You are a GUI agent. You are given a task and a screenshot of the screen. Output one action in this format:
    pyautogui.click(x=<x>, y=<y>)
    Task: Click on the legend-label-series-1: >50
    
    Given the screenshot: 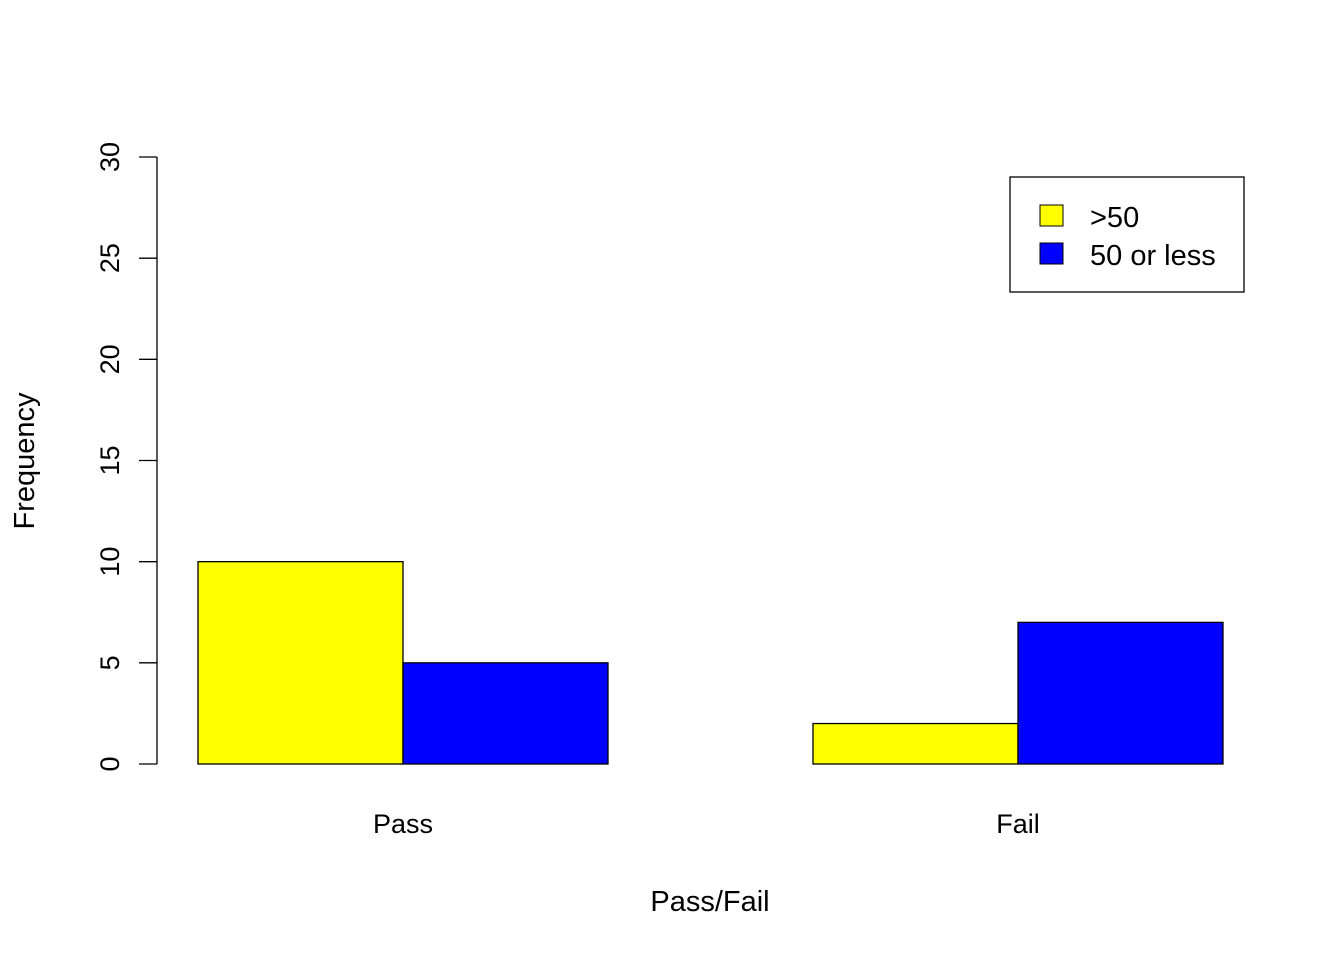 What is the action you would take?
    pyautogui.click(x=1114, y=218)
    